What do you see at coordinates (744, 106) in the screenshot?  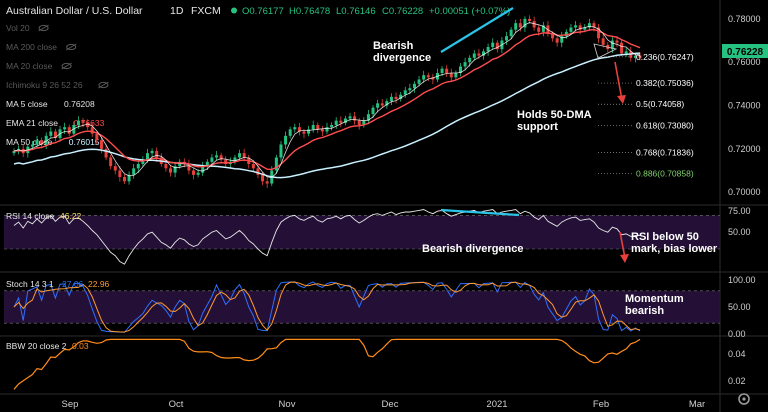 I see `price-axis-tick: 0.74000` at bounding box center [744, 106].